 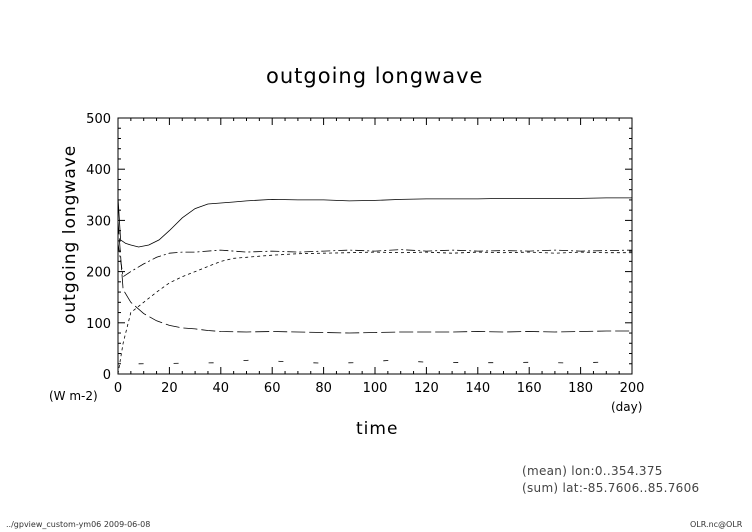 What do you see at coordinates (323, 388) in the screenshot?
I see `x-tick-label: 80` at bounding box center [323, 388].